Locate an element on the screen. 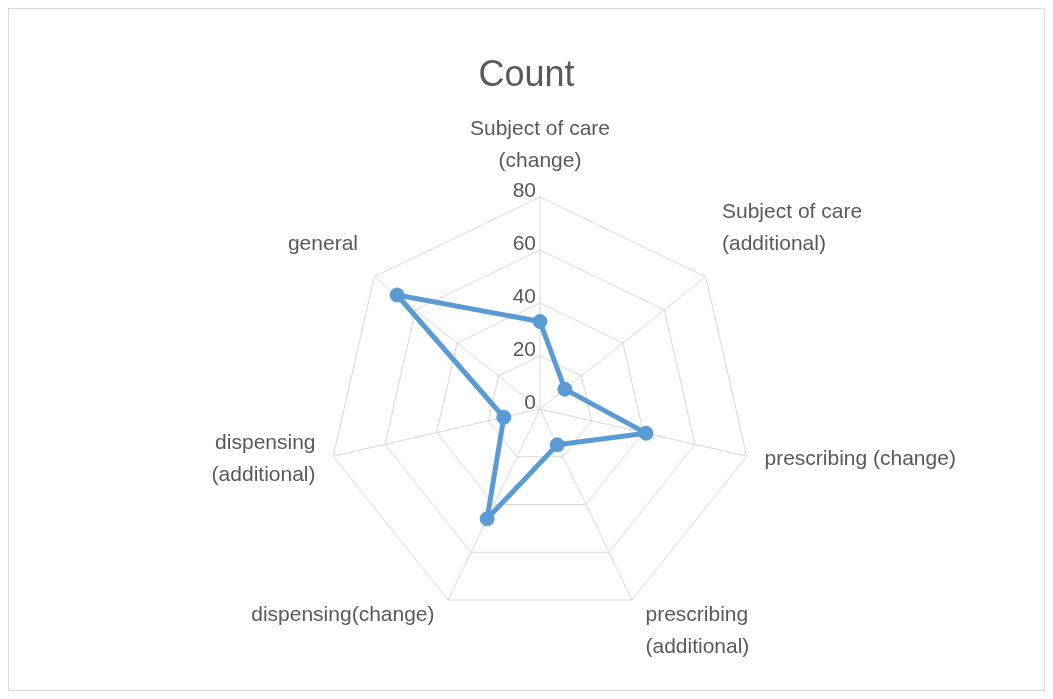  y-tick-label: 20 is located at coordinates (524, 348).